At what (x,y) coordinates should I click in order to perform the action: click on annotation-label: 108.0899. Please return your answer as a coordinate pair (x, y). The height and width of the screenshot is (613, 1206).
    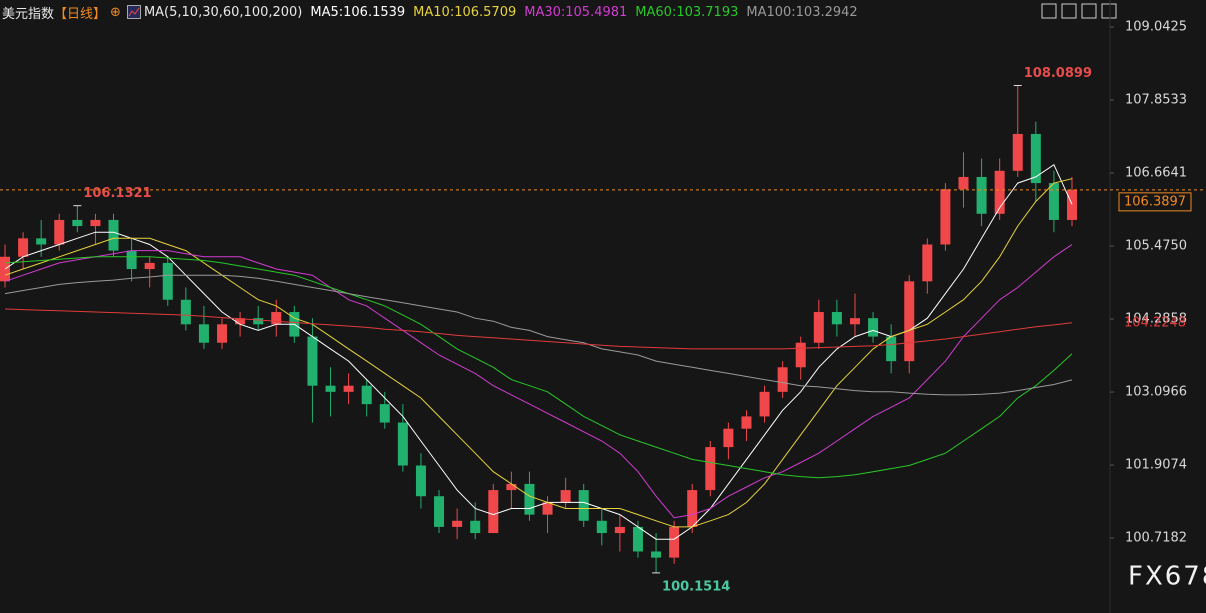
    Looking at the image, I should click on (1058, 73).